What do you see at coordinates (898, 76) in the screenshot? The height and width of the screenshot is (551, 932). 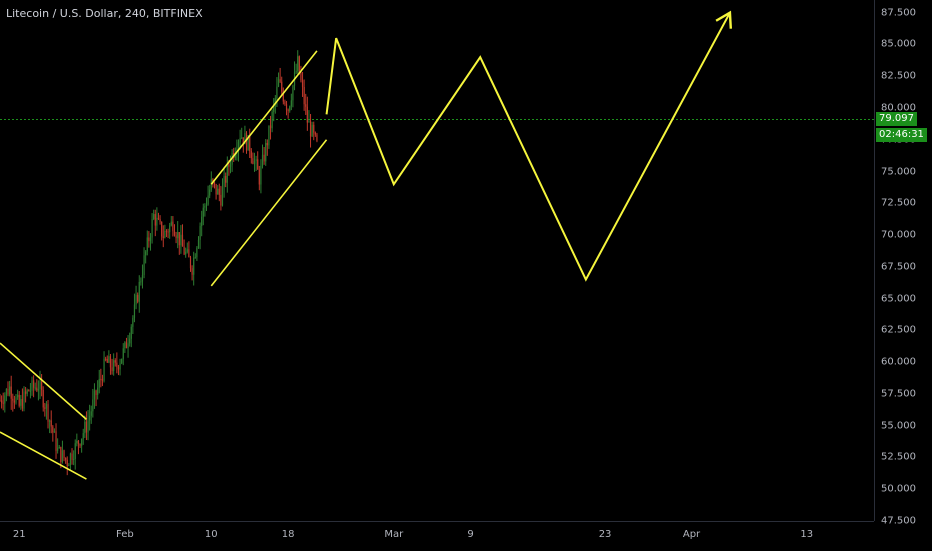 I see `price-tick-label: 82.500` at bounding box center [898, 76].